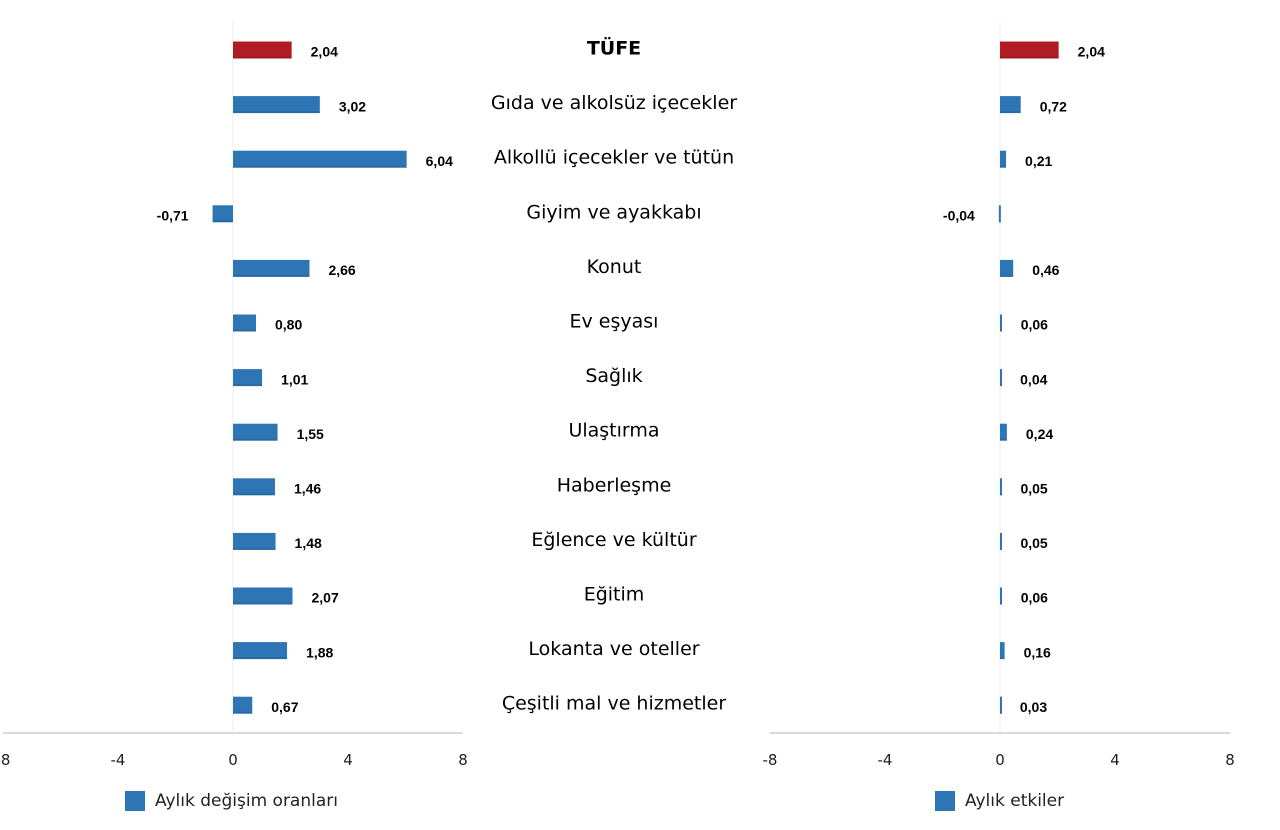 The image size is (1280, 830). I want to click on data-label: 0,80, so click(288, 325).